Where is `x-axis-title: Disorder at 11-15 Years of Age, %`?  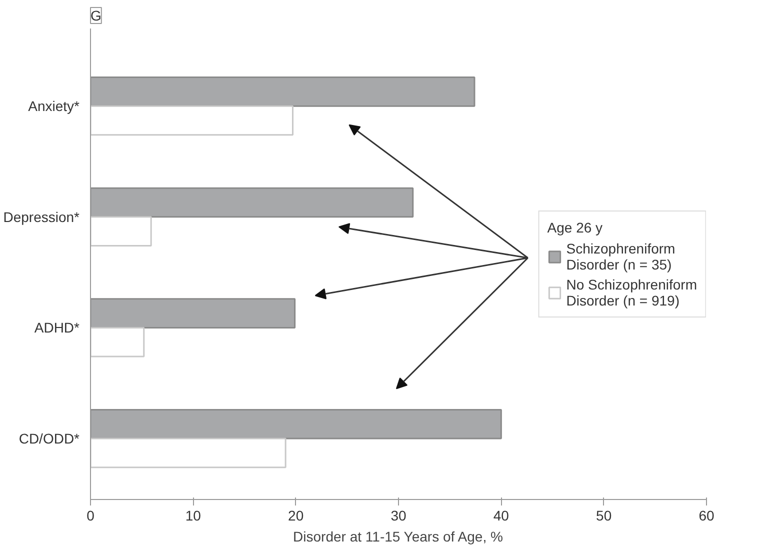 x-axis-title: Disorder at 11-15 Years of Age, % is located at coordinates (398, 536).